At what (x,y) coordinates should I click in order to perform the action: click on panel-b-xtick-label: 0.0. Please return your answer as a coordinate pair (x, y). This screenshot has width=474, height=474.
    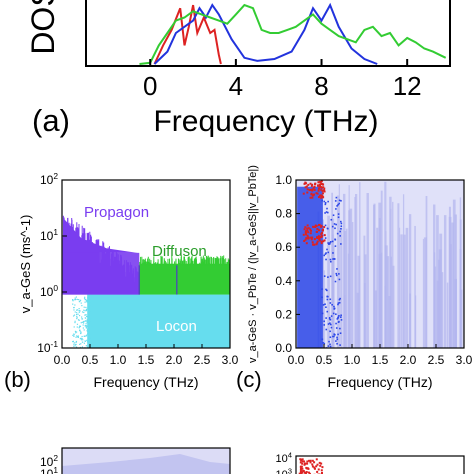
    Looking at the image, I should click on (62, 360).